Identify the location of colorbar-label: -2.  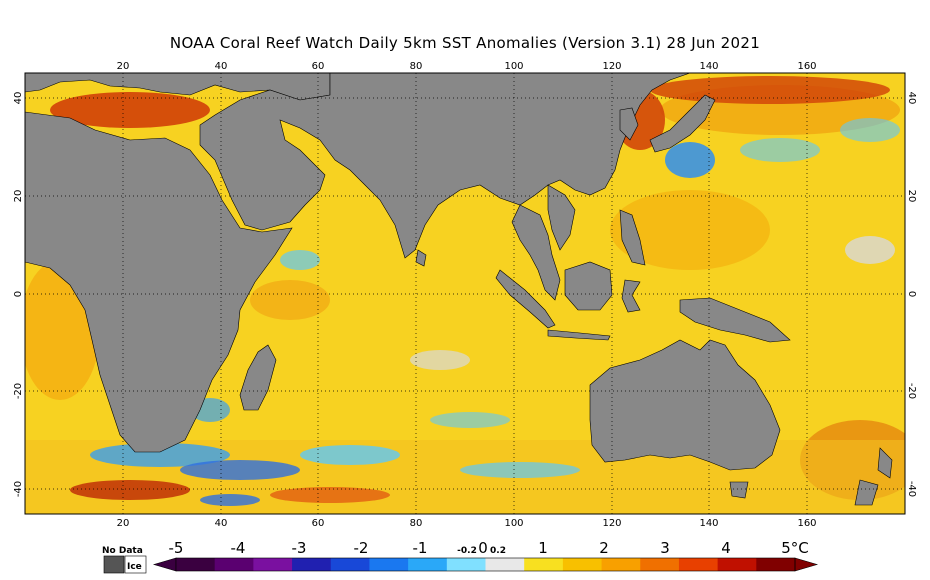
(361, 548).